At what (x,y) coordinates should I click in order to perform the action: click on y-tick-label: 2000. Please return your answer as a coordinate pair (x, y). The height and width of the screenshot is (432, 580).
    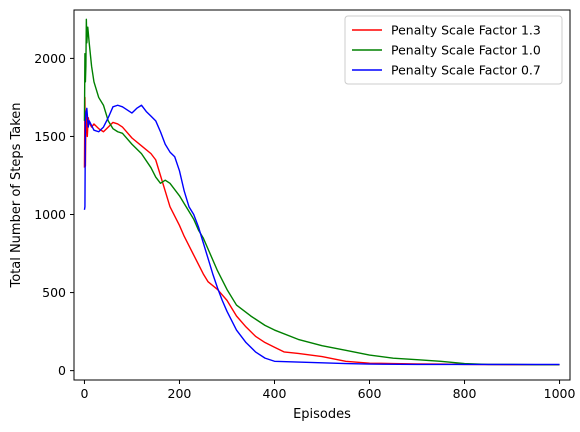
    Looking at the image, I should click on (50, 58).